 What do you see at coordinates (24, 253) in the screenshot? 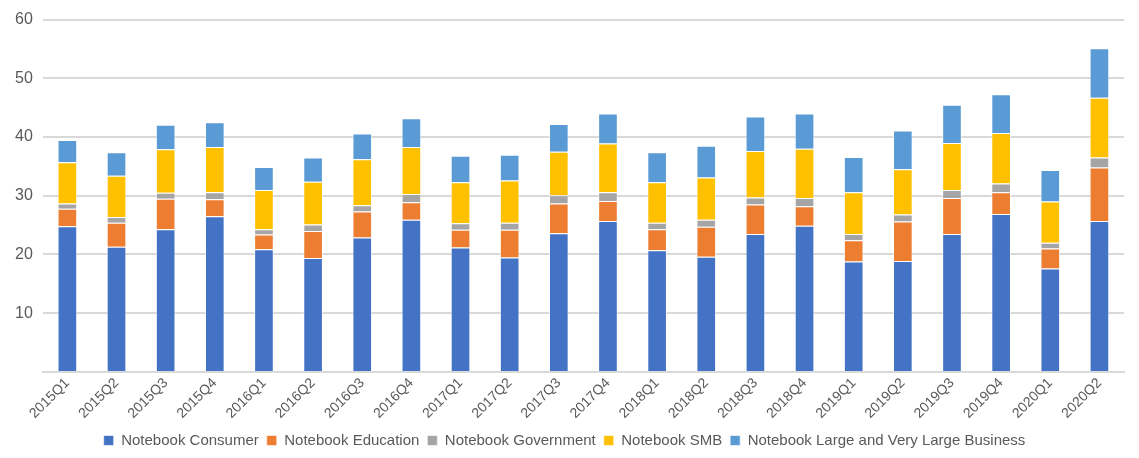
I see `y-tick-label: 20` at bounding box center [24, 253].